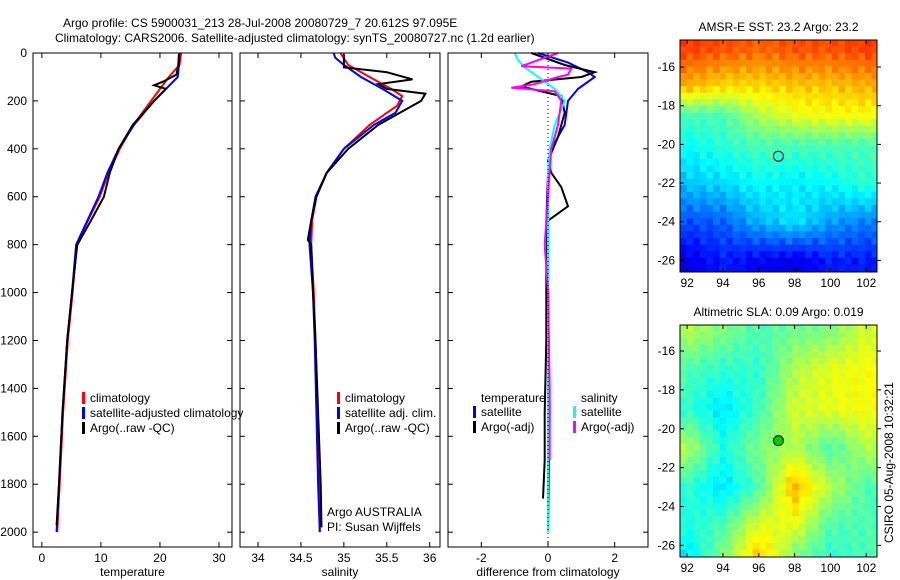  What do you see at coordinates (340, 572) in the screenshot?
I see `x-axis-label: salinity` at bounding box center [340, 572].